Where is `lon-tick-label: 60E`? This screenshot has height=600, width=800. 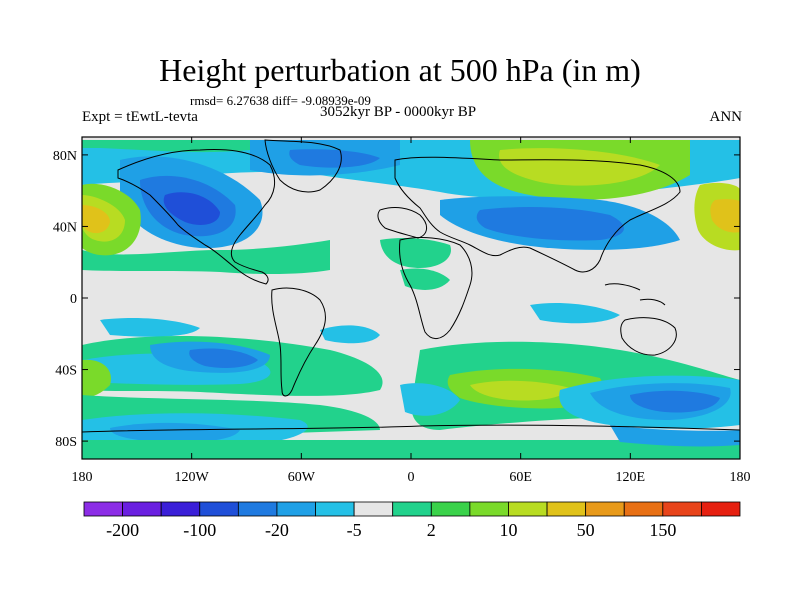 lon-tick-label: 60E is located at coordinates (520, 477).